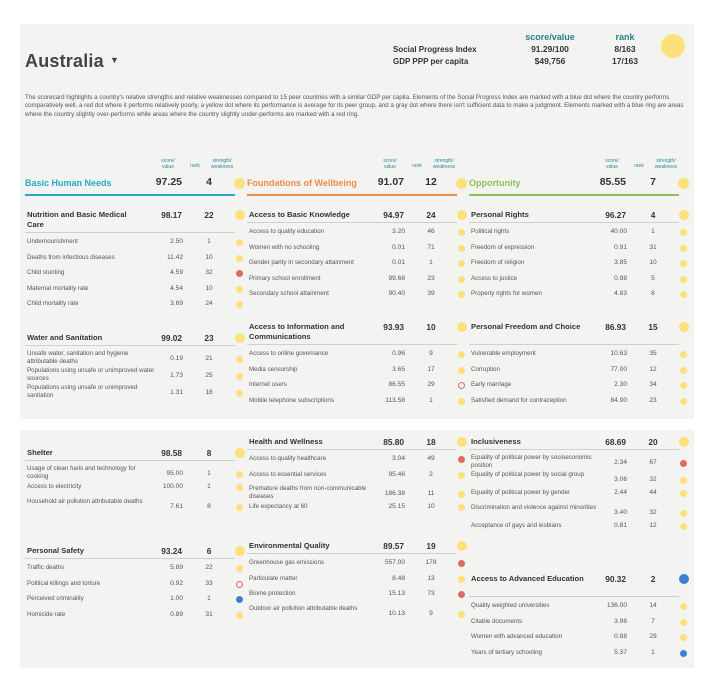 This screenshot has width=710, height=685. I want to click on component-rank: 23, so click(209, 338).